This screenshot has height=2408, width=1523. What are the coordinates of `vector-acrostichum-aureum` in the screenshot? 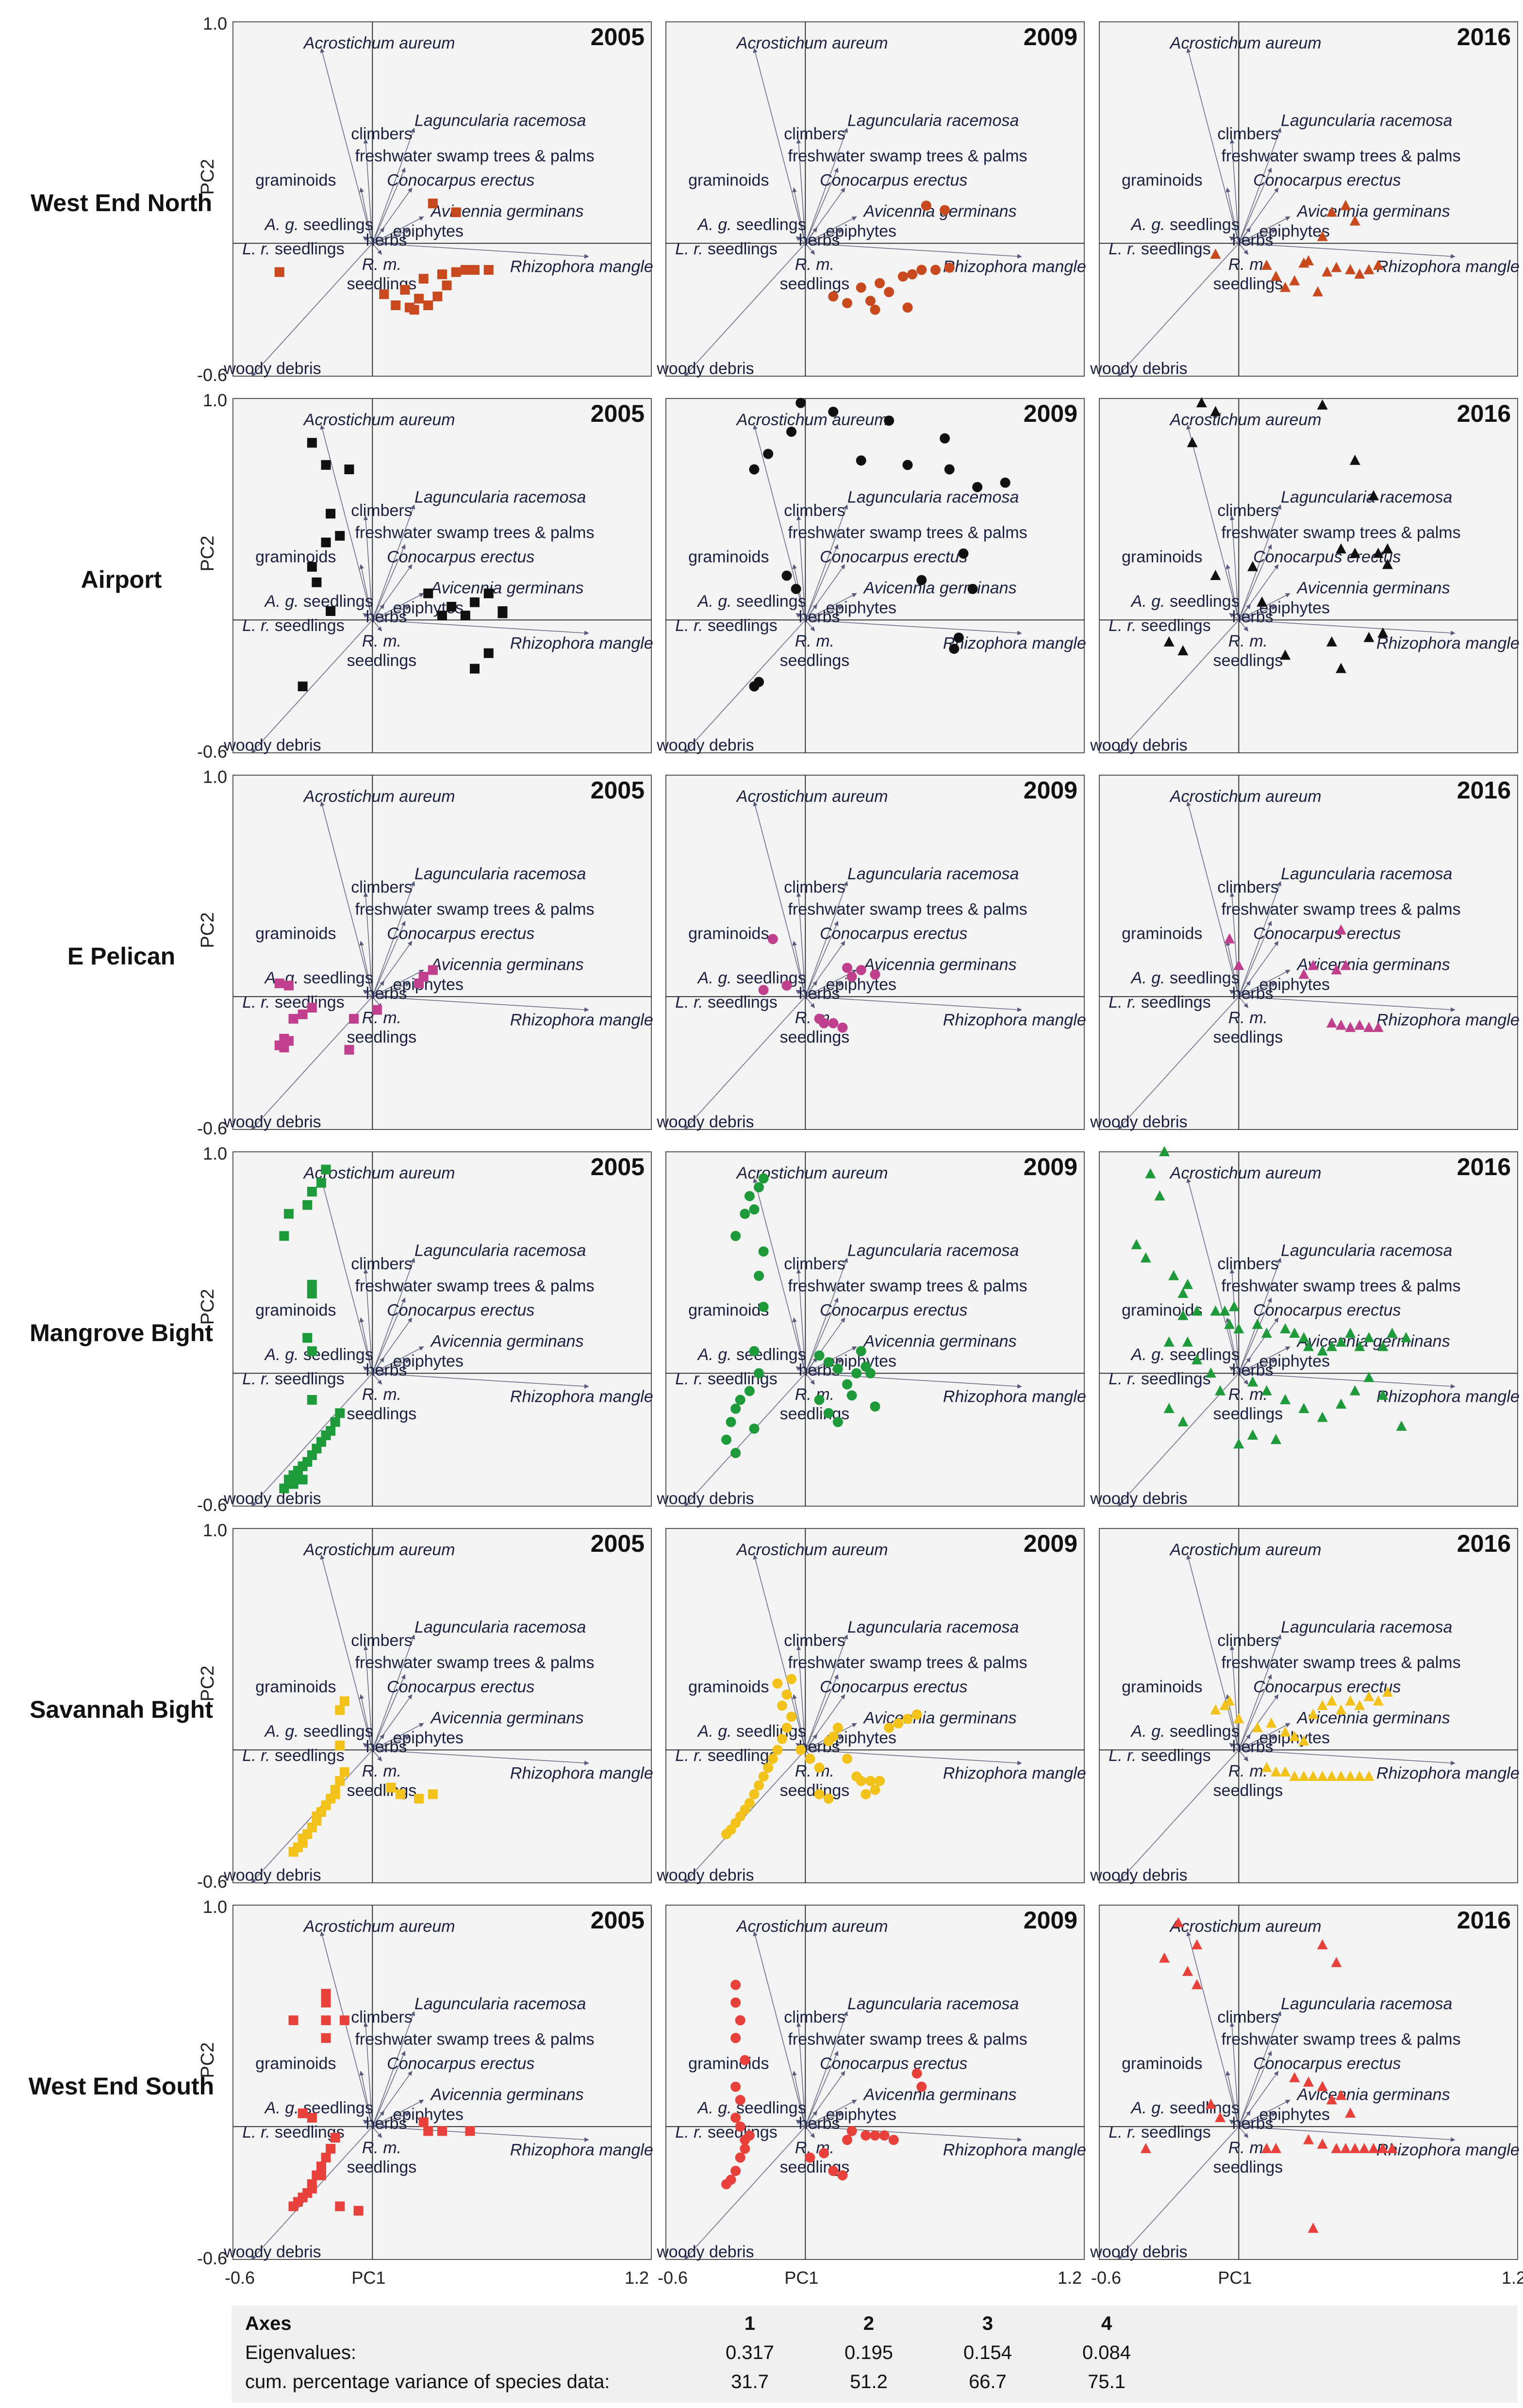 It's located at (346, 899).